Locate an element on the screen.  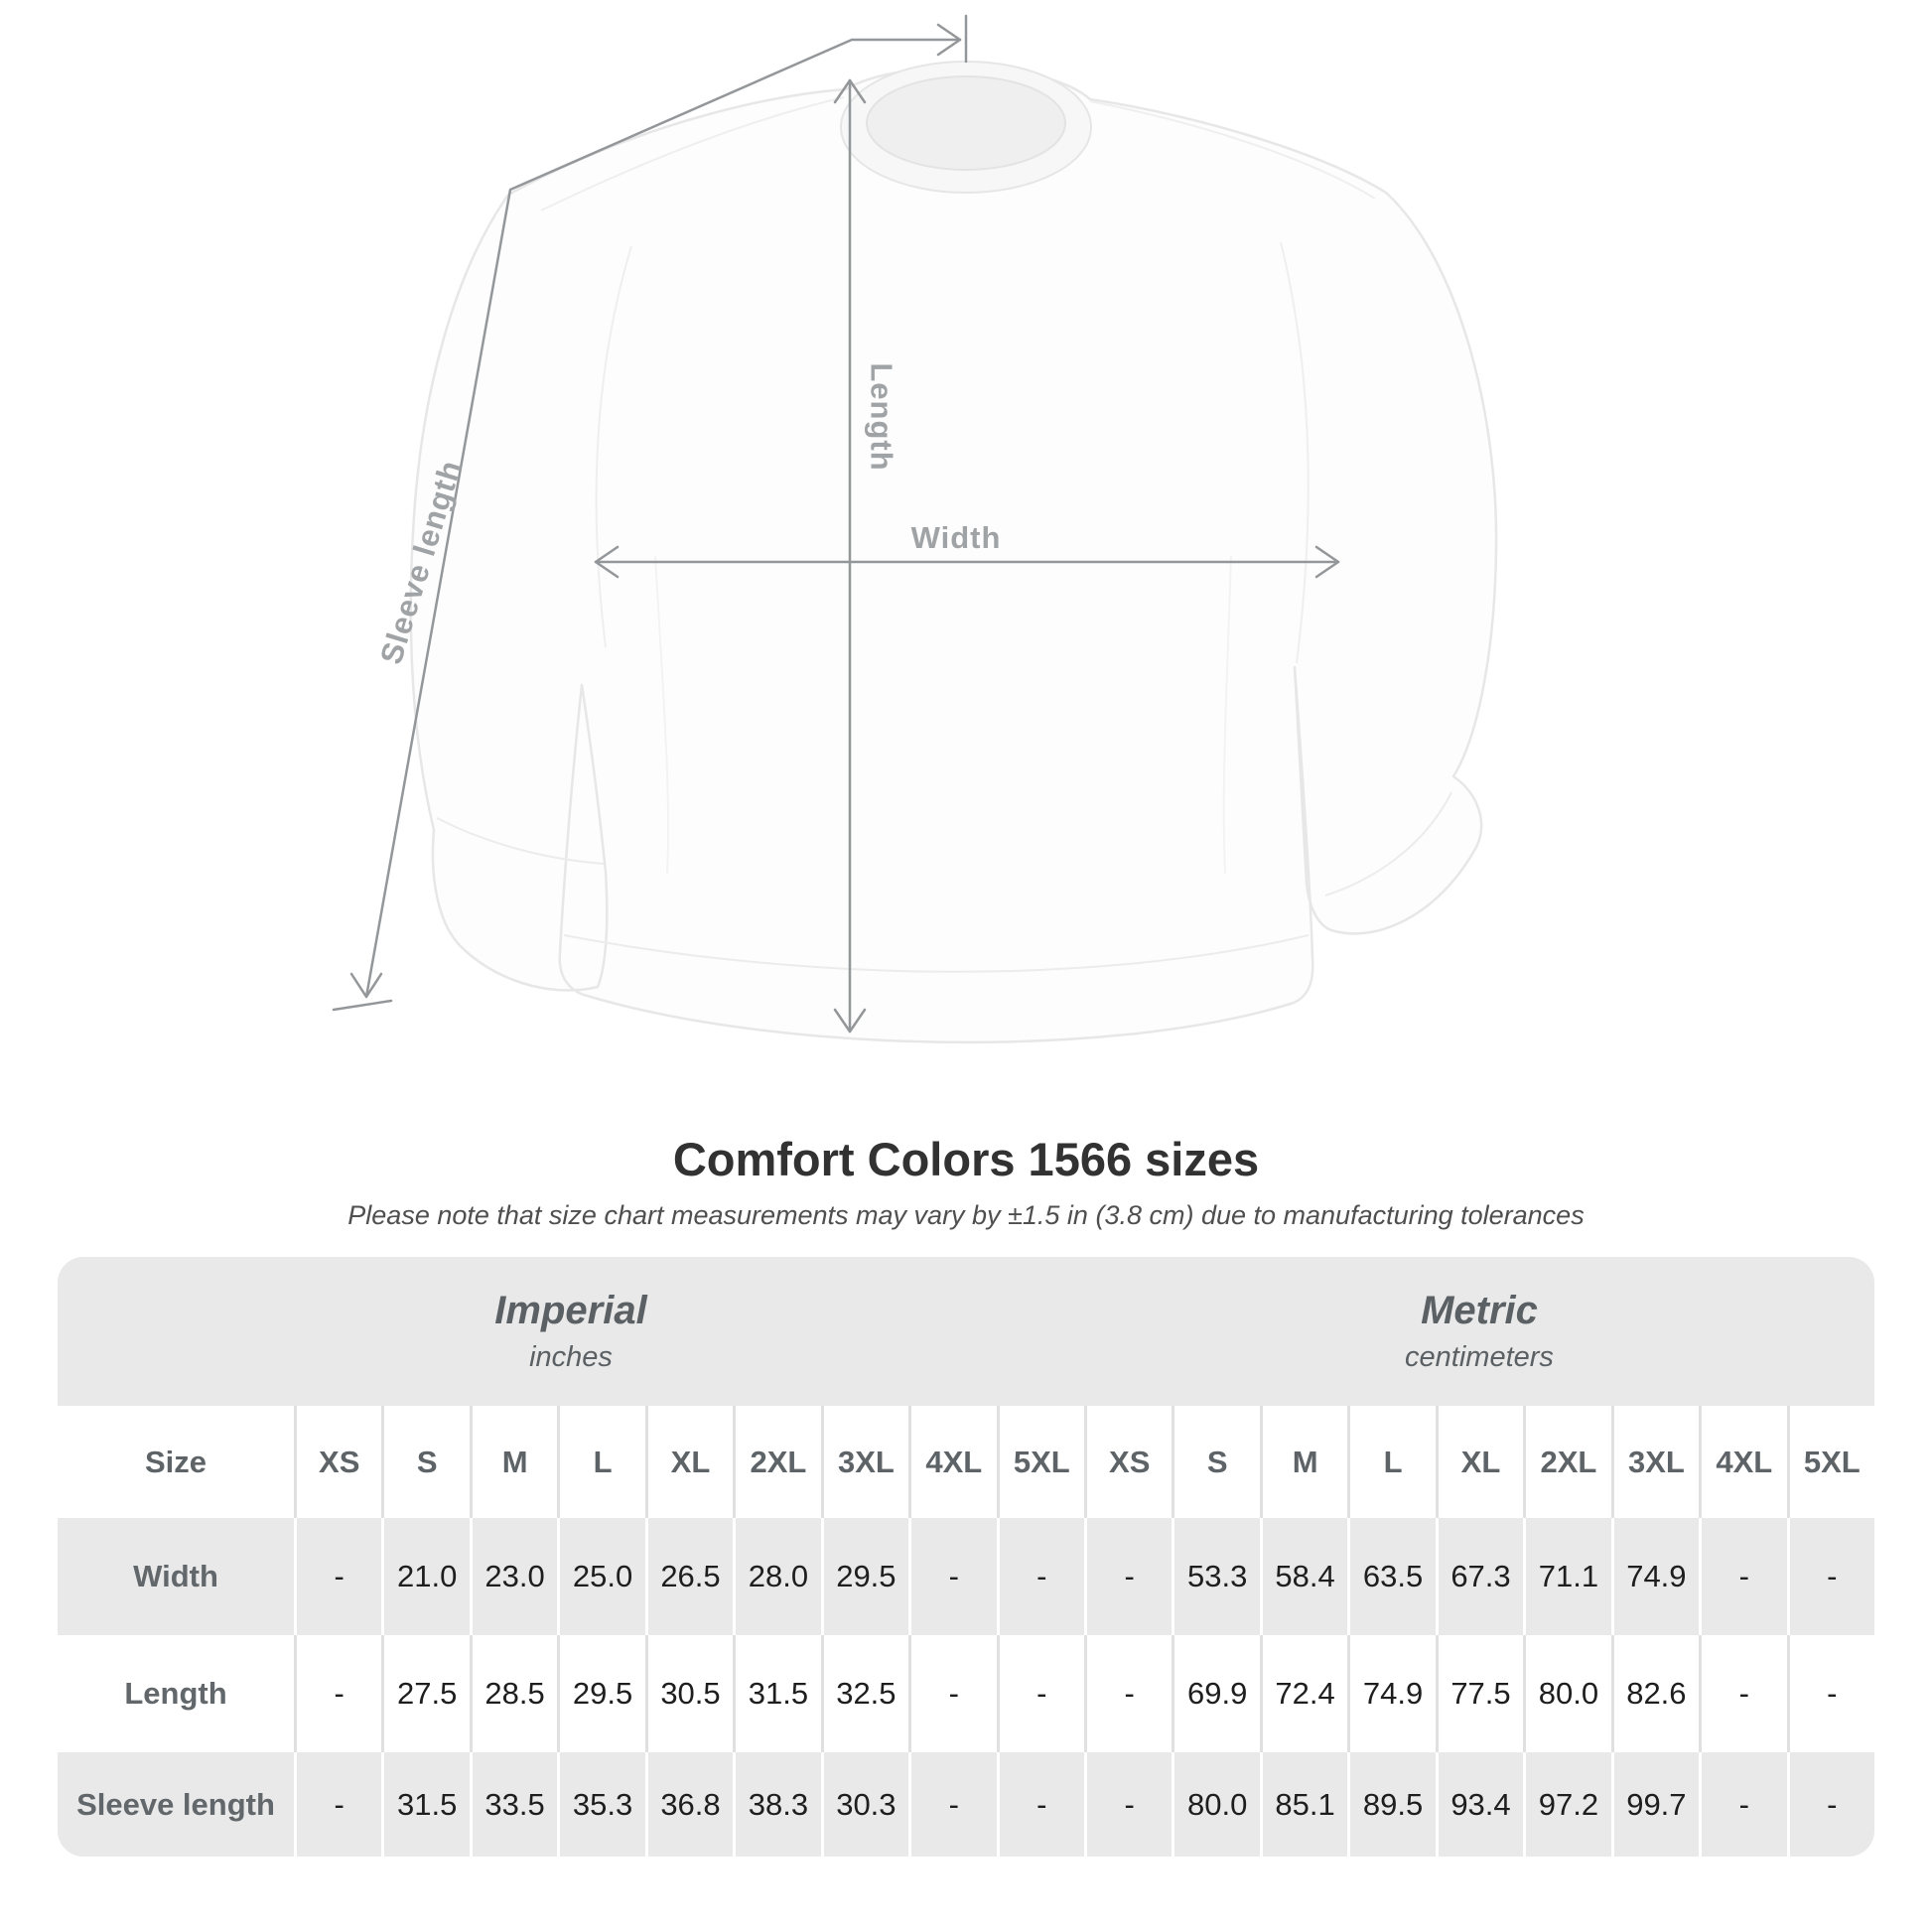
metric-header-group: Metric centimeters is located at coordinates (1478, 1332).